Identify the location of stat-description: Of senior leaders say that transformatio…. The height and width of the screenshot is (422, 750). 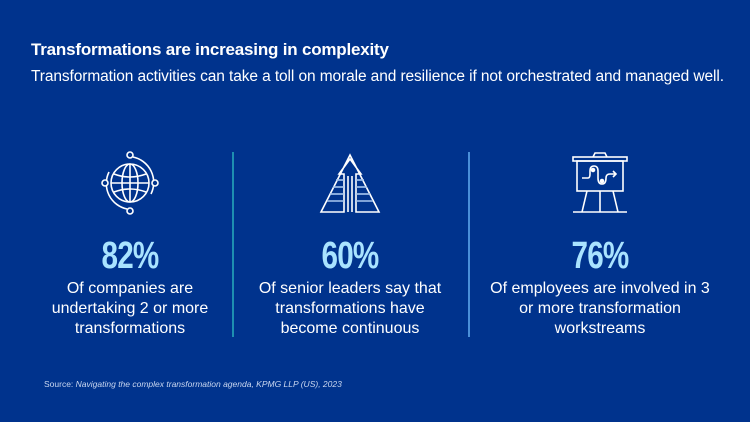
(350, 308).